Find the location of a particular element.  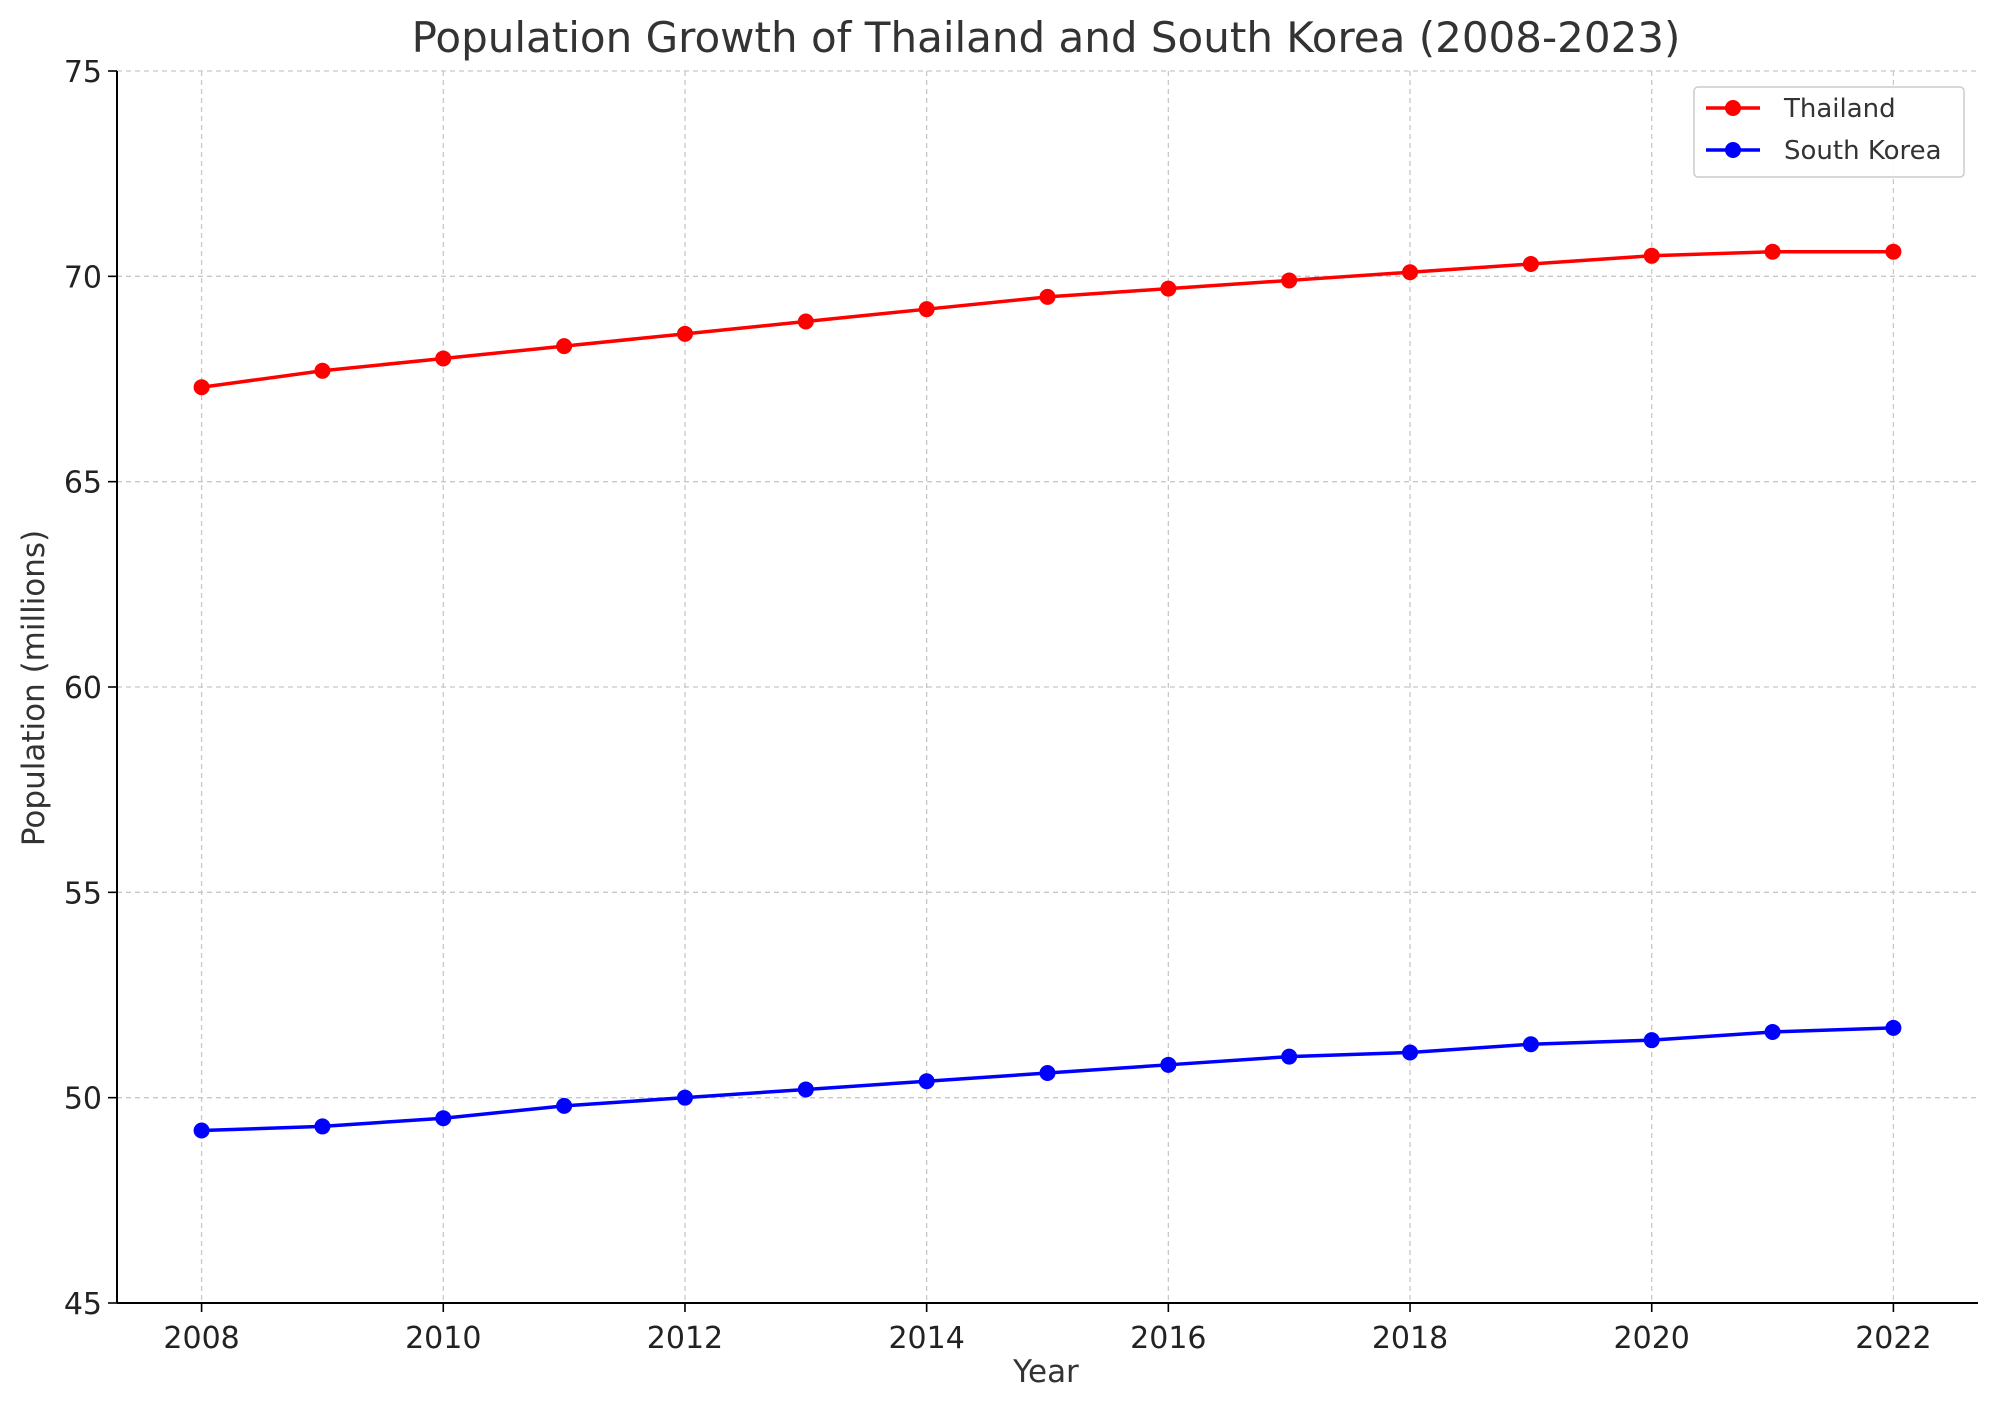

x-tick-label: 2016 is located at coordinates (1168, 1338).